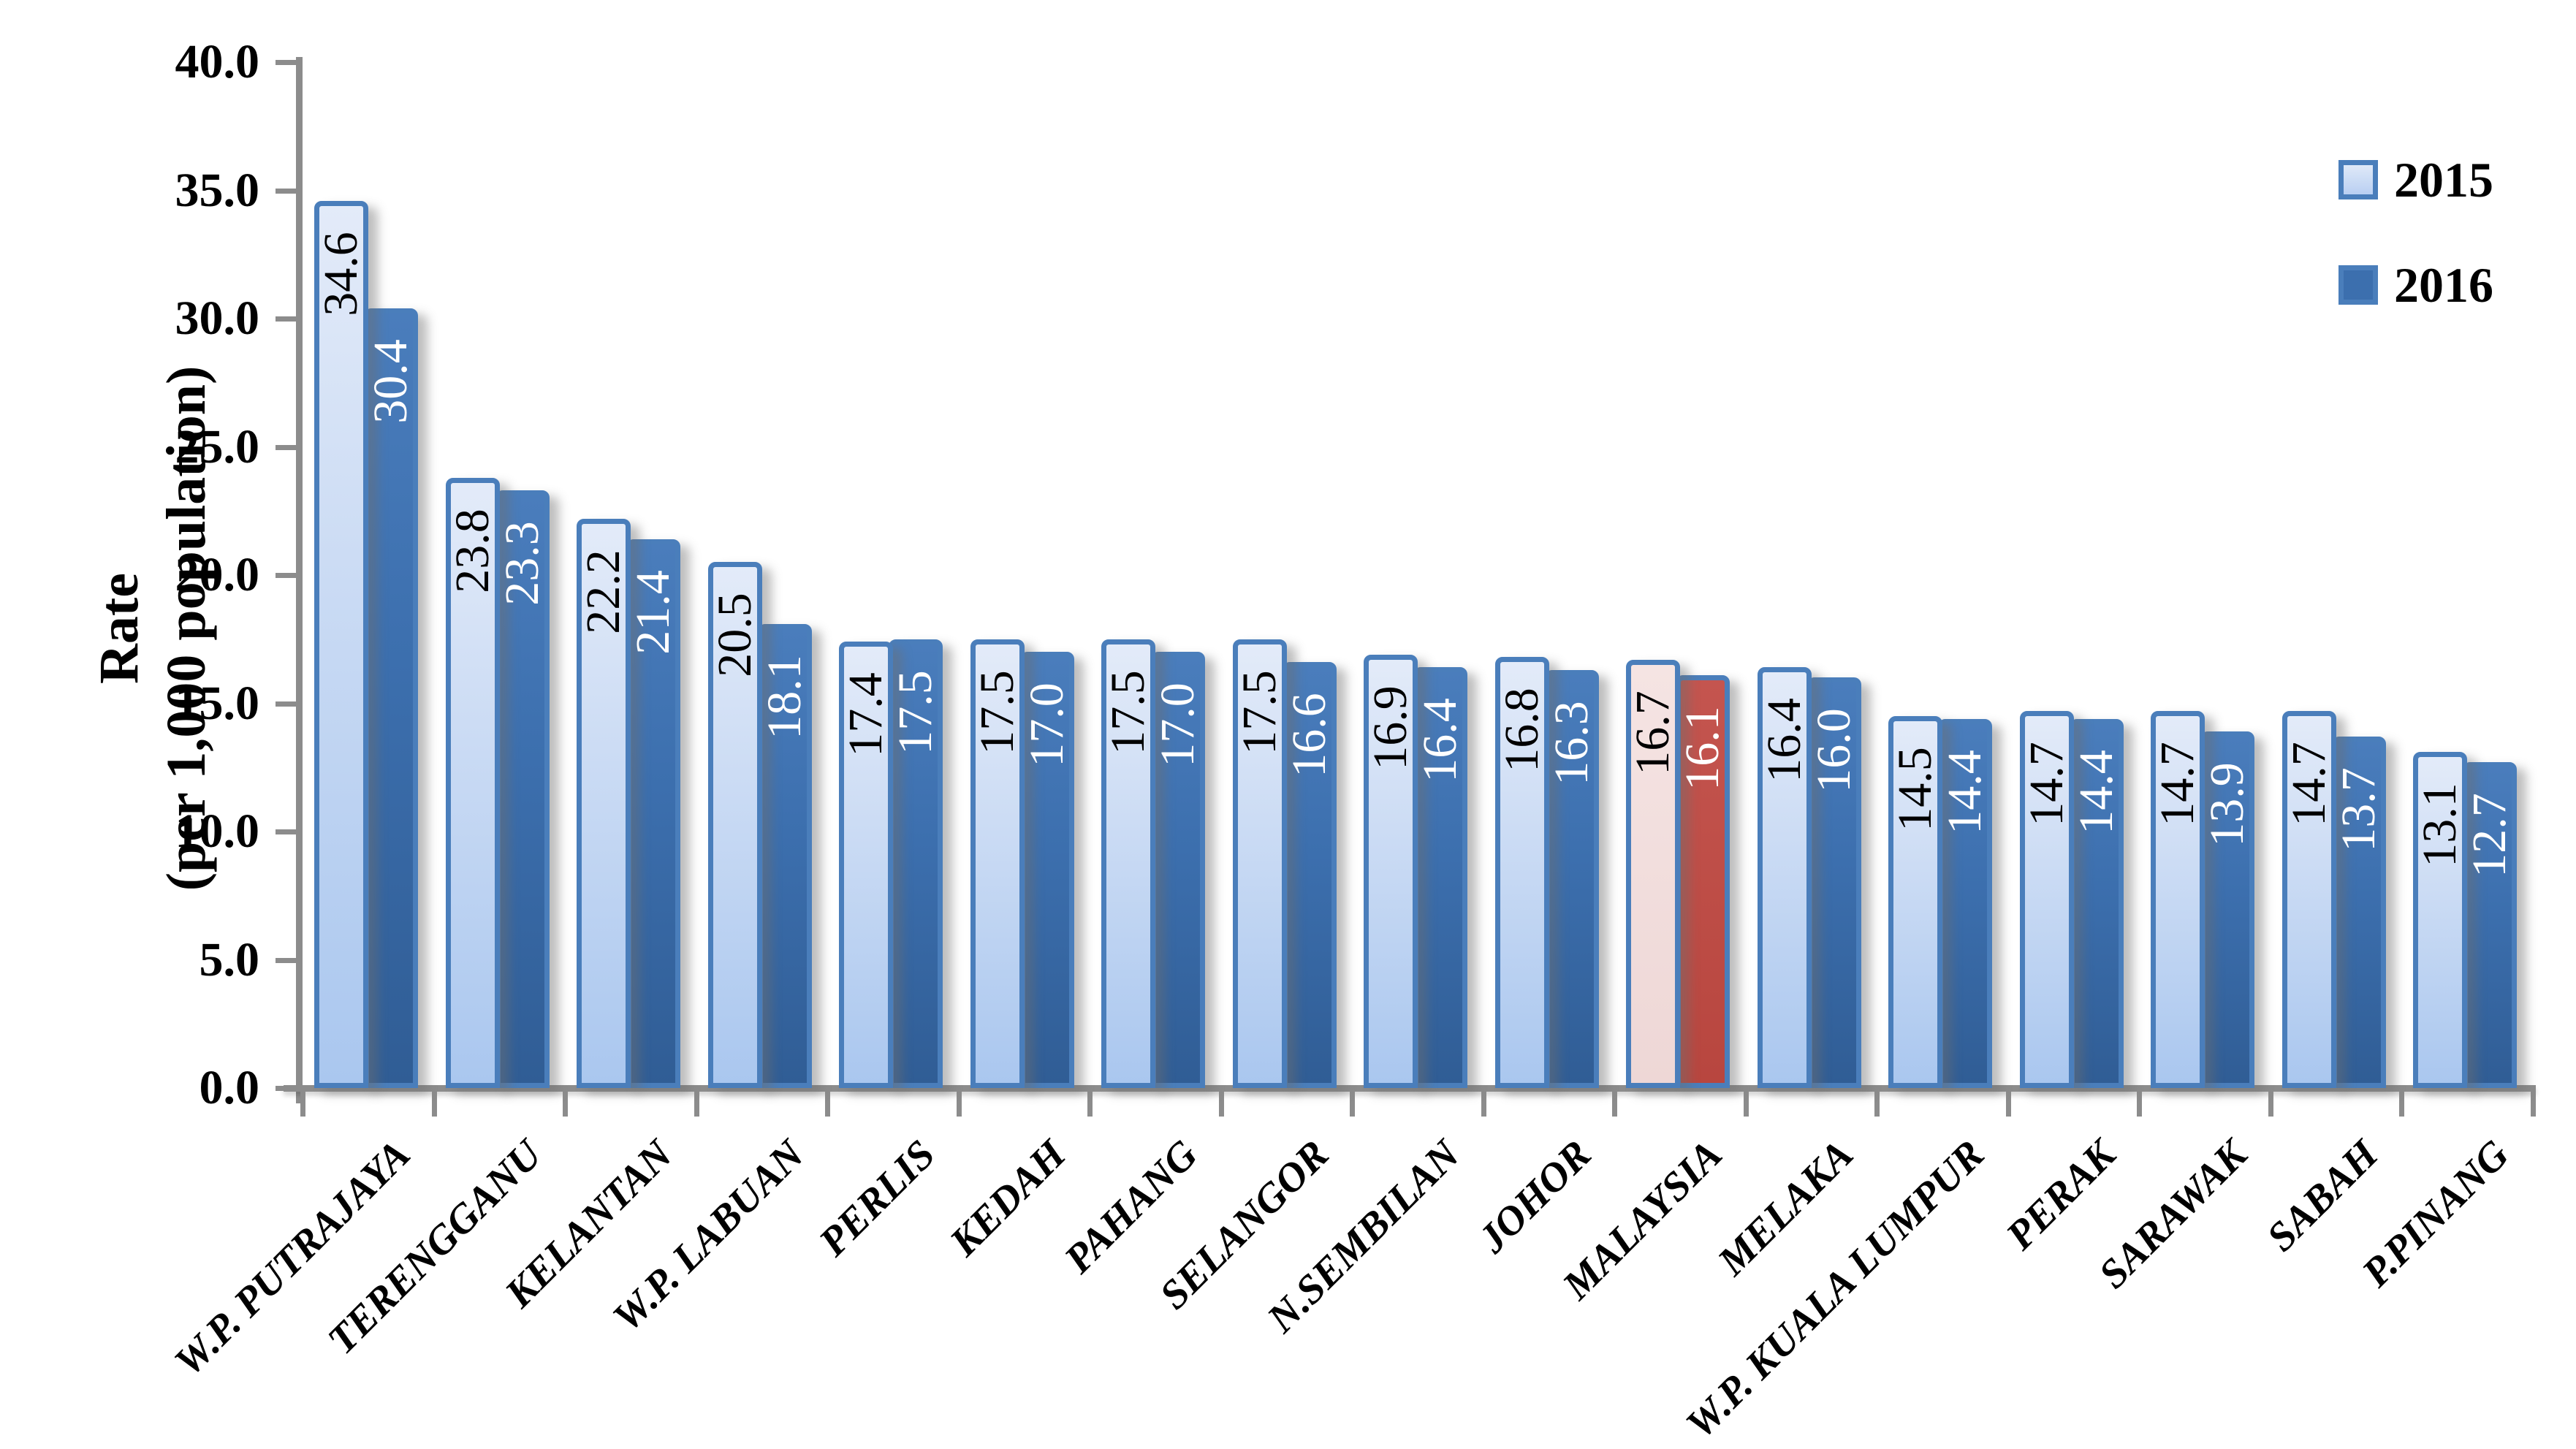 This screenshot has width=2576, height=1449. Describe the element at coordinates (603, 591) in the screenshot. I see `bar-label-2015-kelantan: 22.2` at that location.